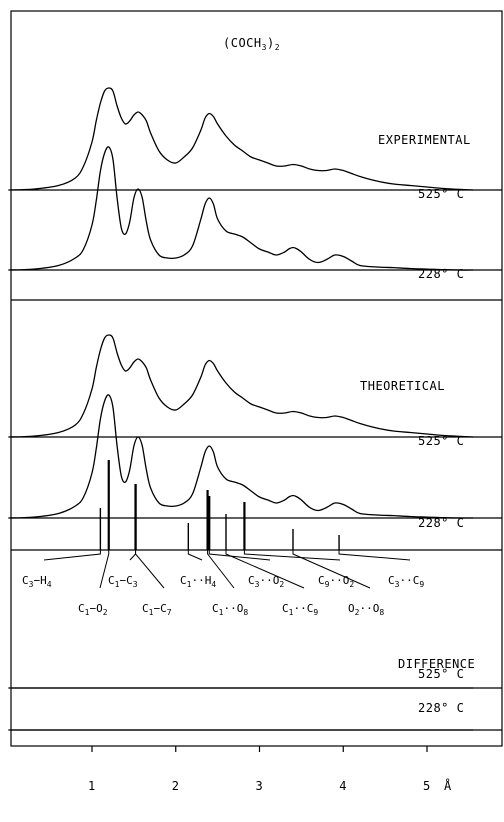 The image size is (504, 822). I want to click on distance-label: C9··O2, so click(336, 581).